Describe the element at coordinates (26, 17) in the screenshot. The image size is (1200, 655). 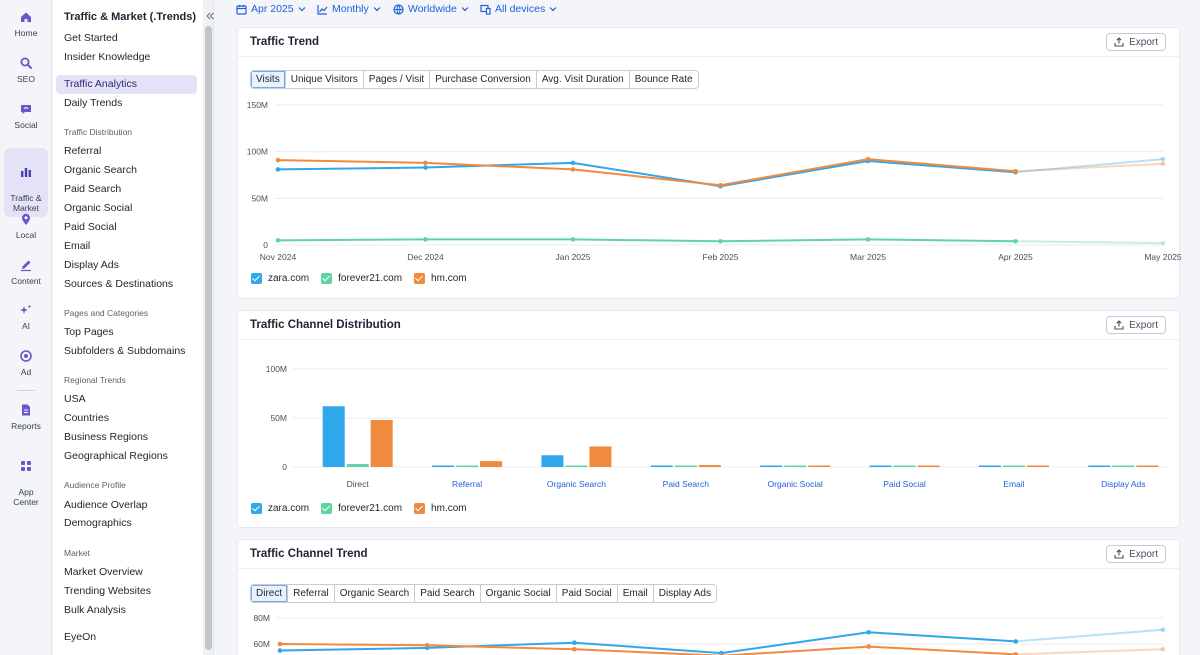
I see `home-icon` at that location.